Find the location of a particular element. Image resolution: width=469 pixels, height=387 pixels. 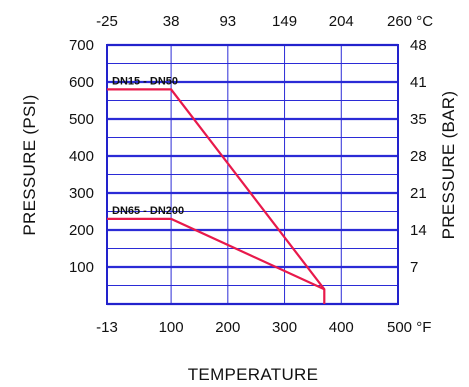

series-label-0: DN15 - DN50 is located at coordinates (145, 81).